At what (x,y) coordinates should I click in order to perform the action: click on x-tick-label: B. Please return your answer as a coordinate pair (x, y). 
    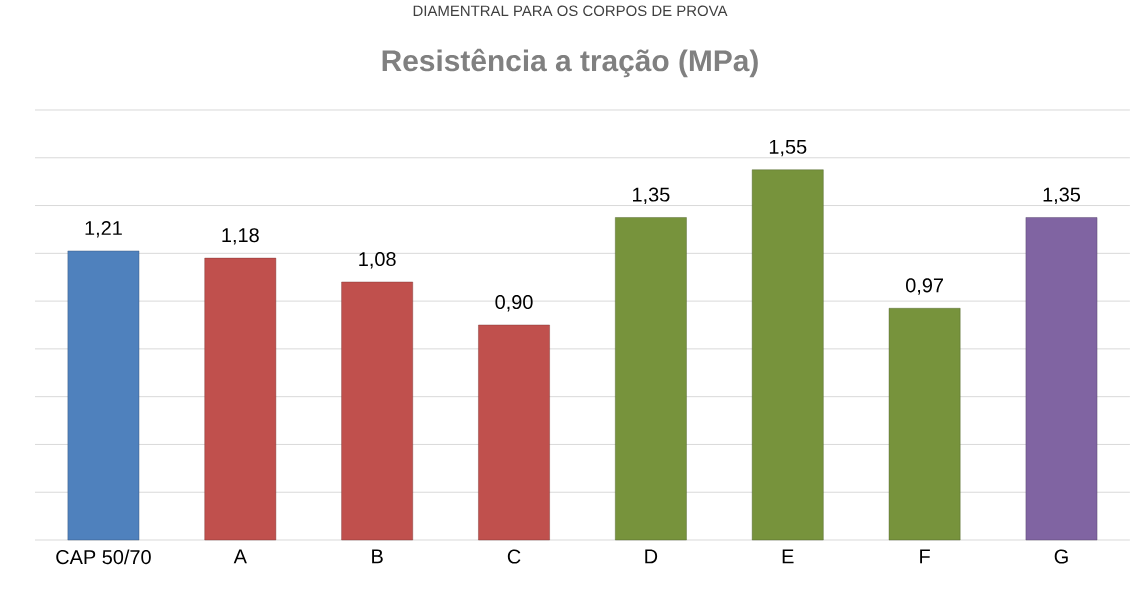
    Looking at the image, I should click on (377, 556).